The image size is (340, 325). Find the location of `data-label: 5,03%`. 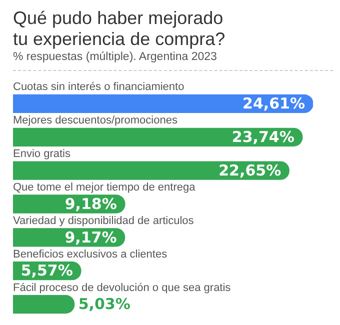

data-label: 5,03% is located at coordinates (104, 304).